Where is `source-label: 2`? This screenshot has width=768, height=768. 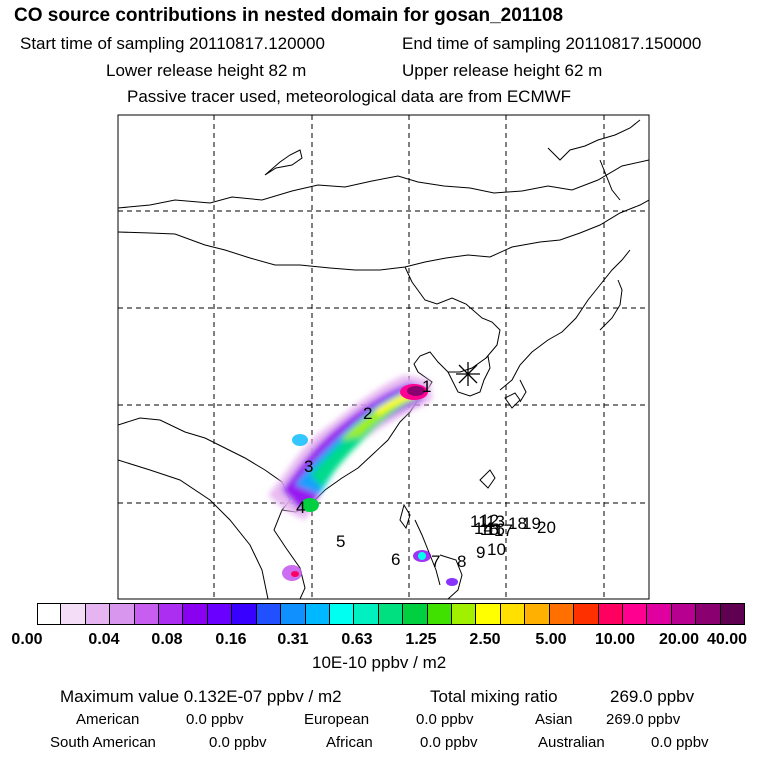
source-label: 2 is located at coordinates (367, 413).